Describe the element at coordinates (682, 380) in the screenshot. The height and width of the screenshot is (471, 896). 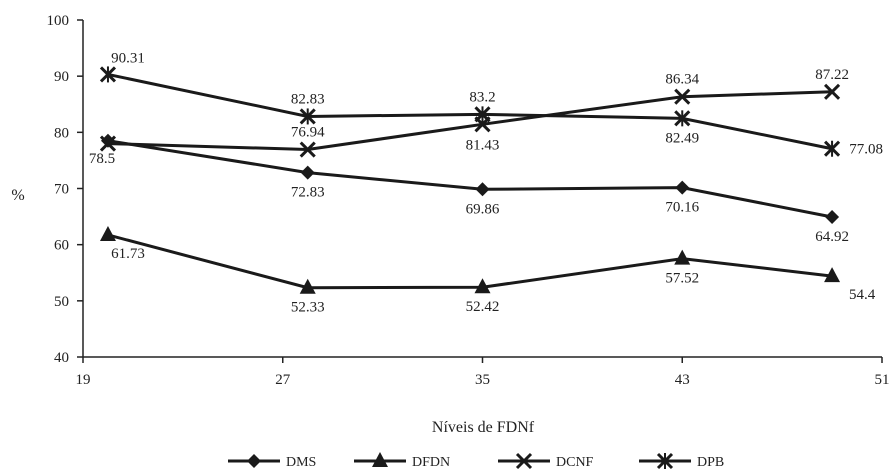
I see `x-tick-label: 43` at that location.